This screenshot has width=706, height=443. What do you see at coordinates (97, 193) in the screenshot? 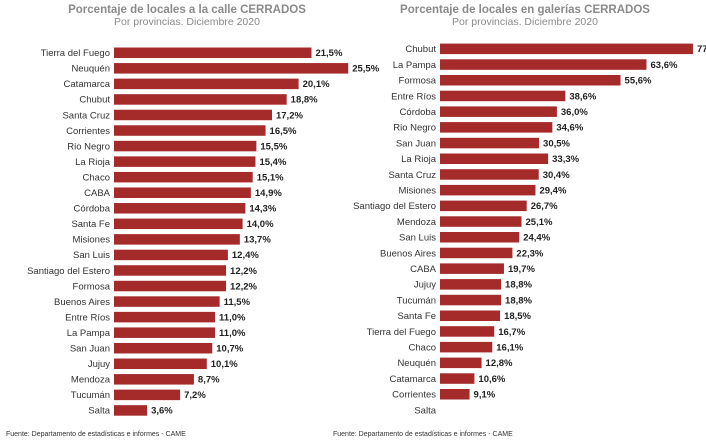
I see `left-category-label: CABA` at bounding box center [97, 193].